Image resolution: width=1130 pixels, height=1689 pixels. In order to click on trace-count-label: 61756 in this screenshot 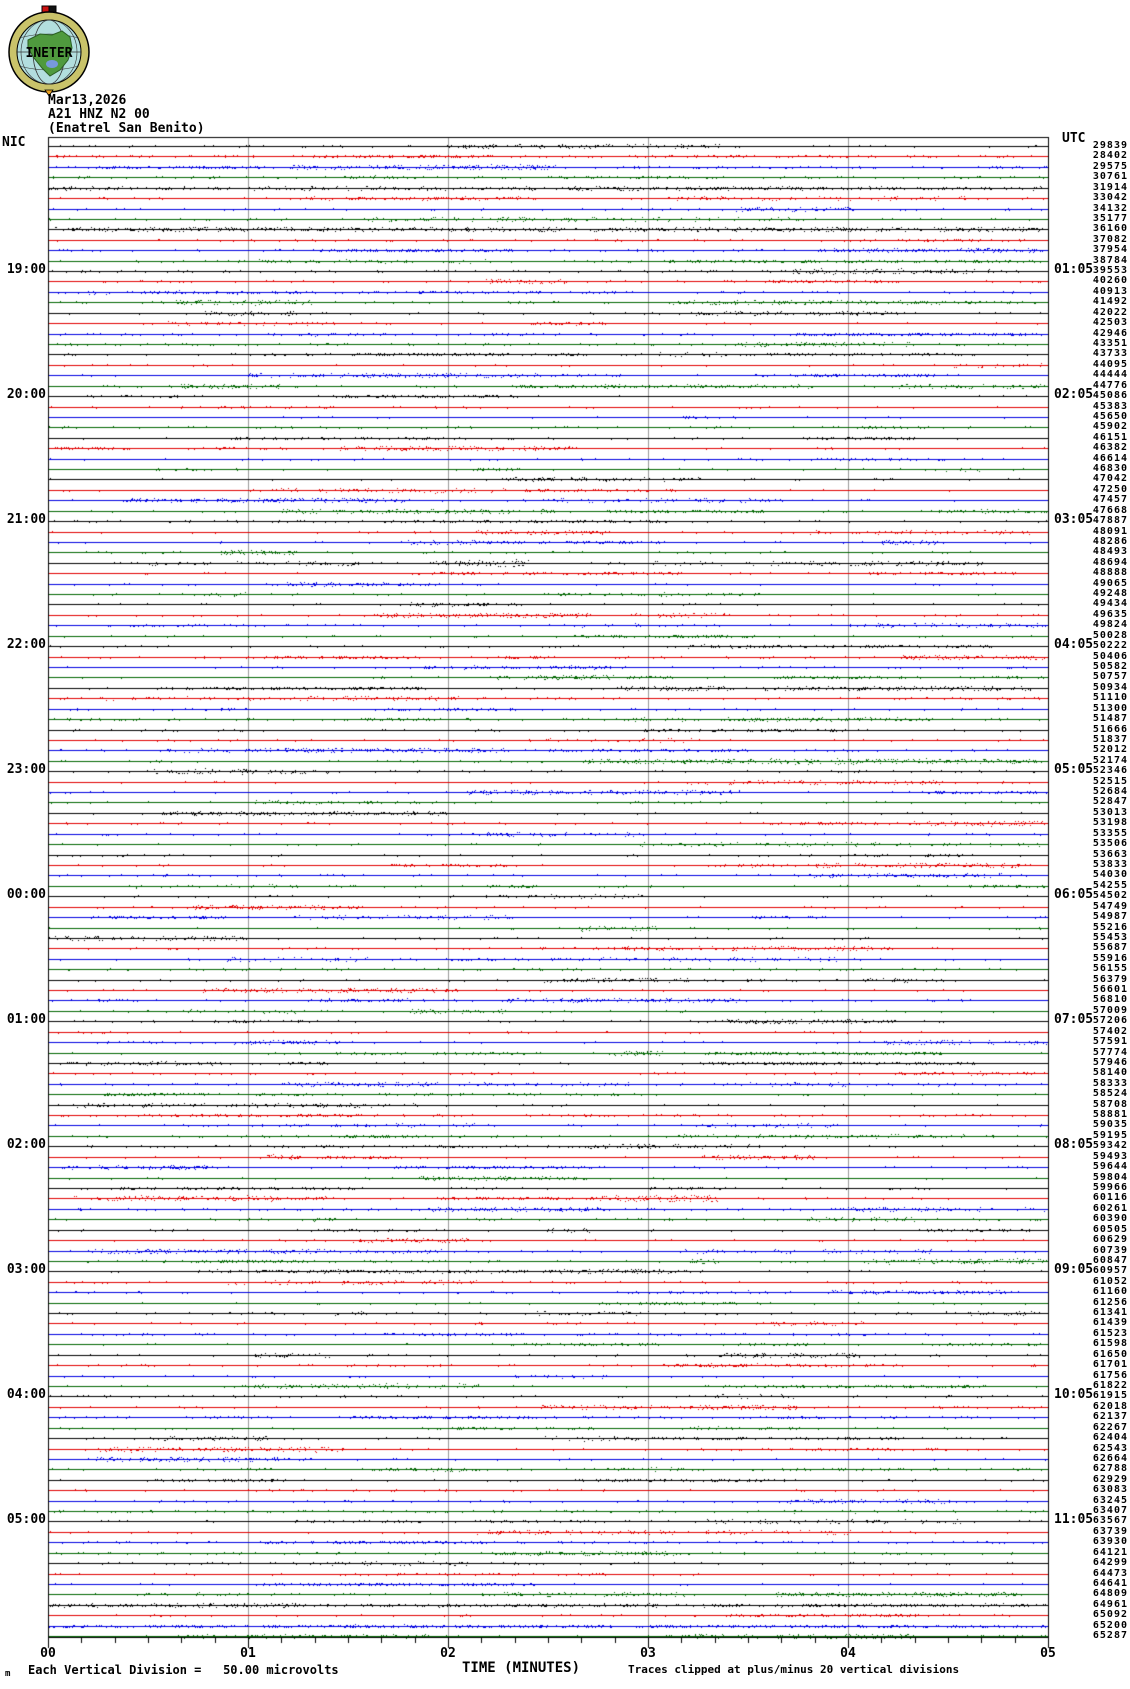, I will do `click(1110, 1375)`.